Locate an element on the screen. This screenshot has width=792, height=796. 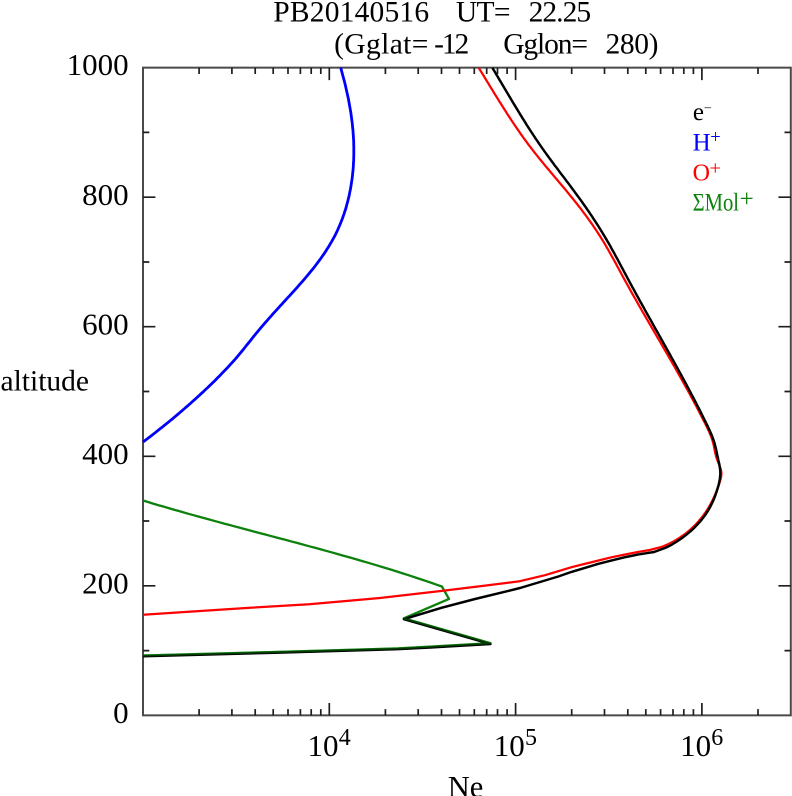
svg-text: Gglon= is located at coordinates (545, 45).